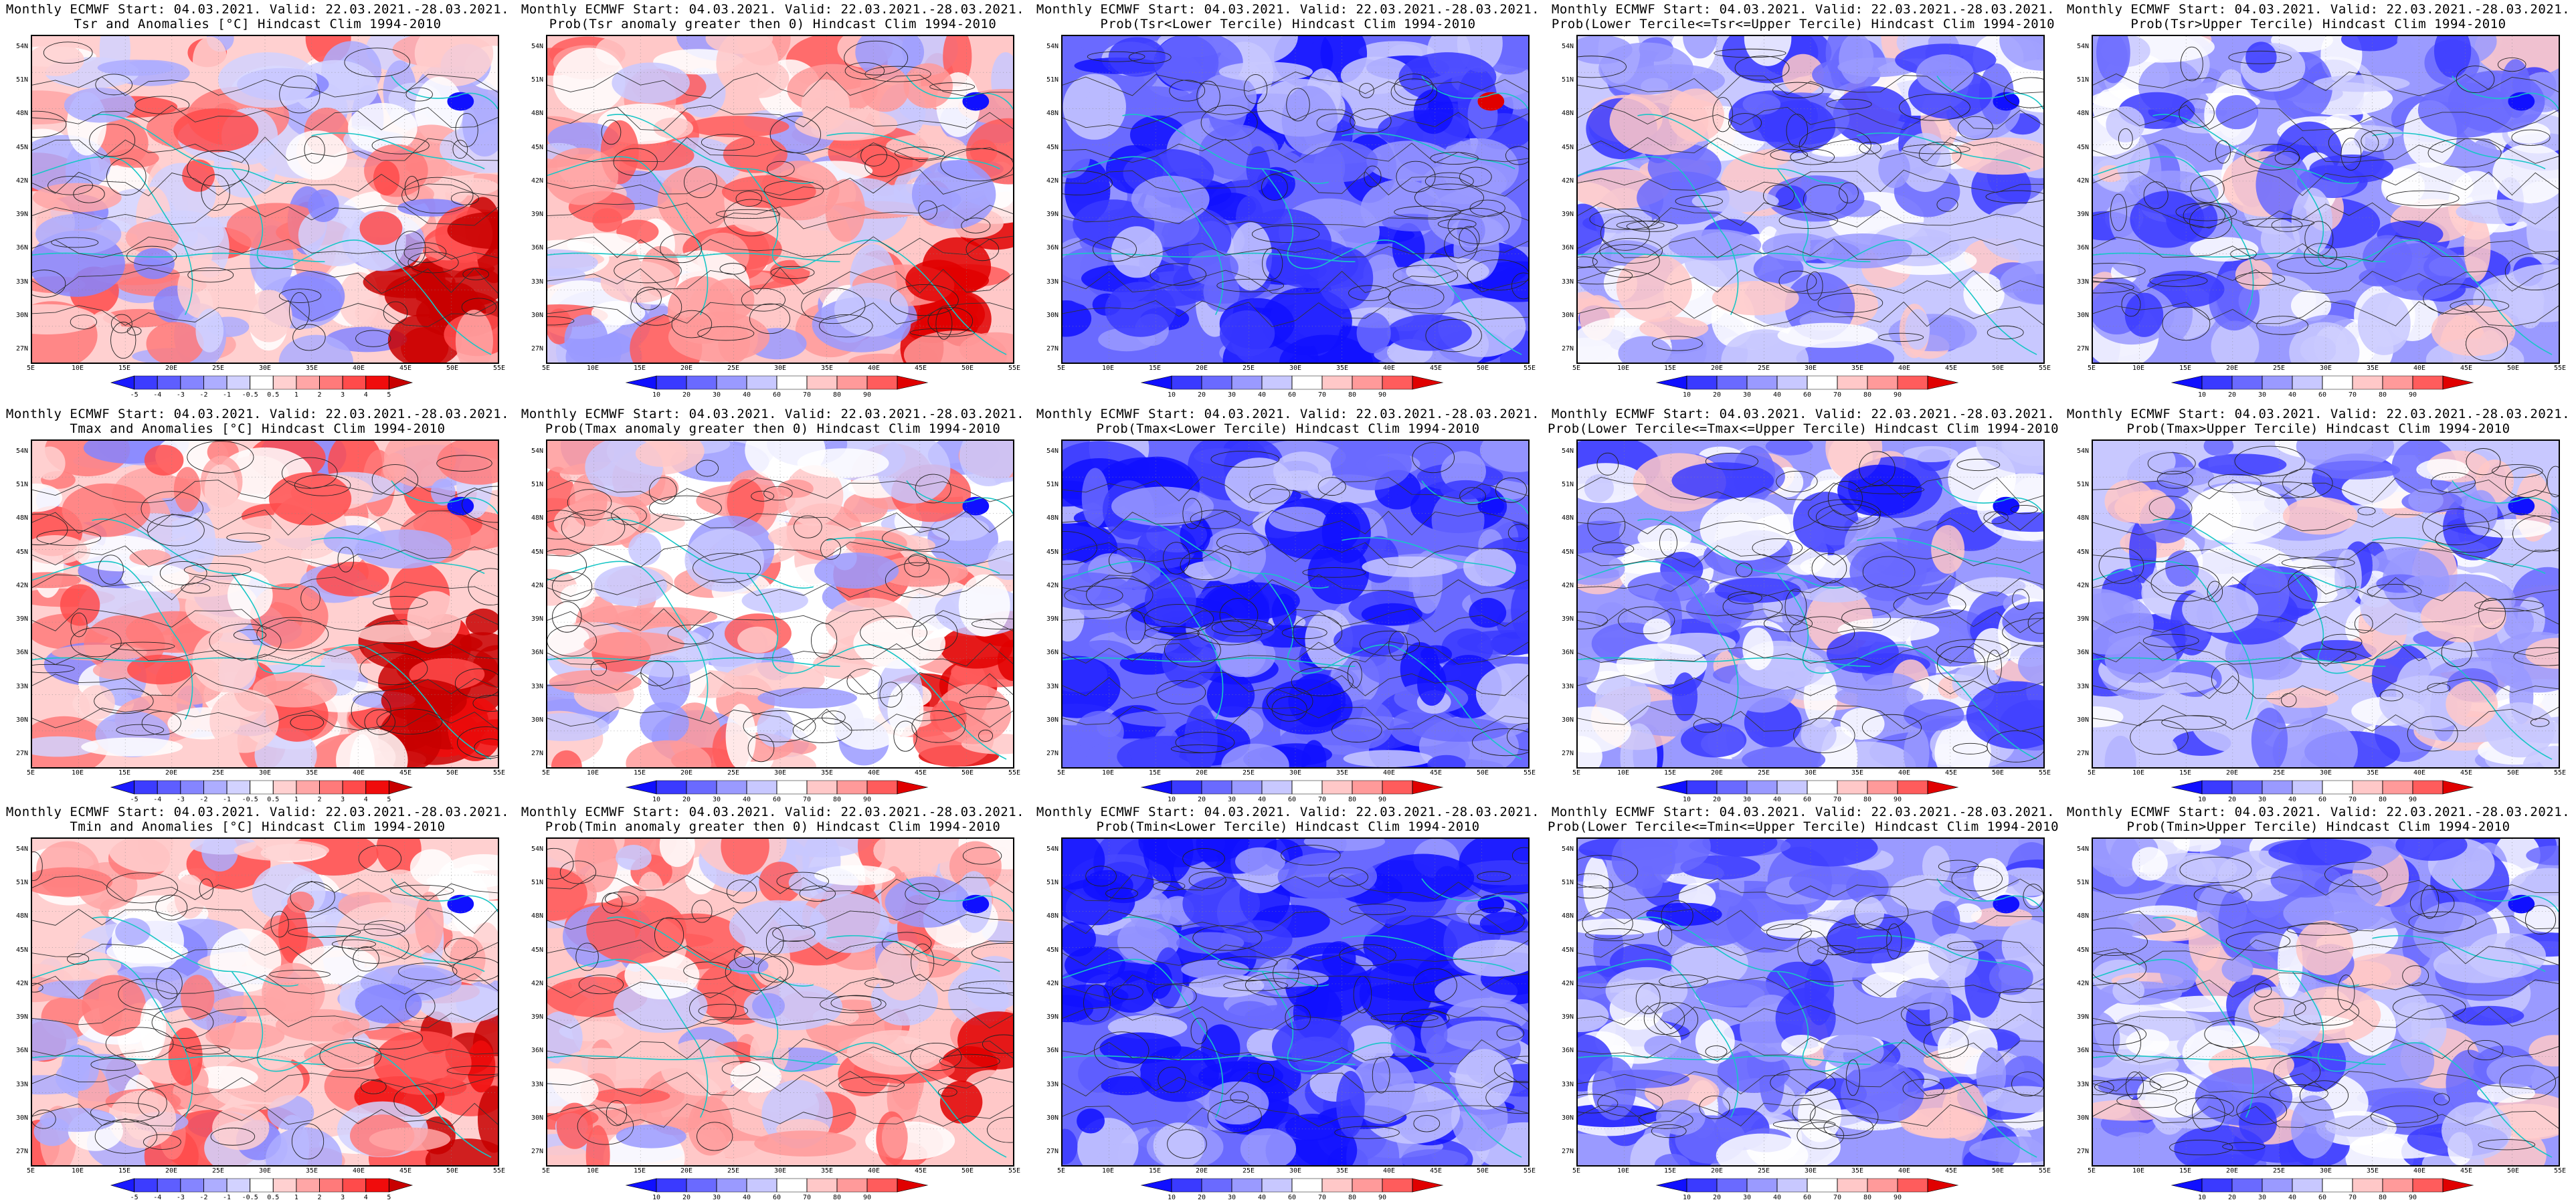 The width and height of the screenshot is (2576, 1204). Describe the element at coordinates (2082, 1151) in the screenshot. I see `latitude-label: 27N` at that location.